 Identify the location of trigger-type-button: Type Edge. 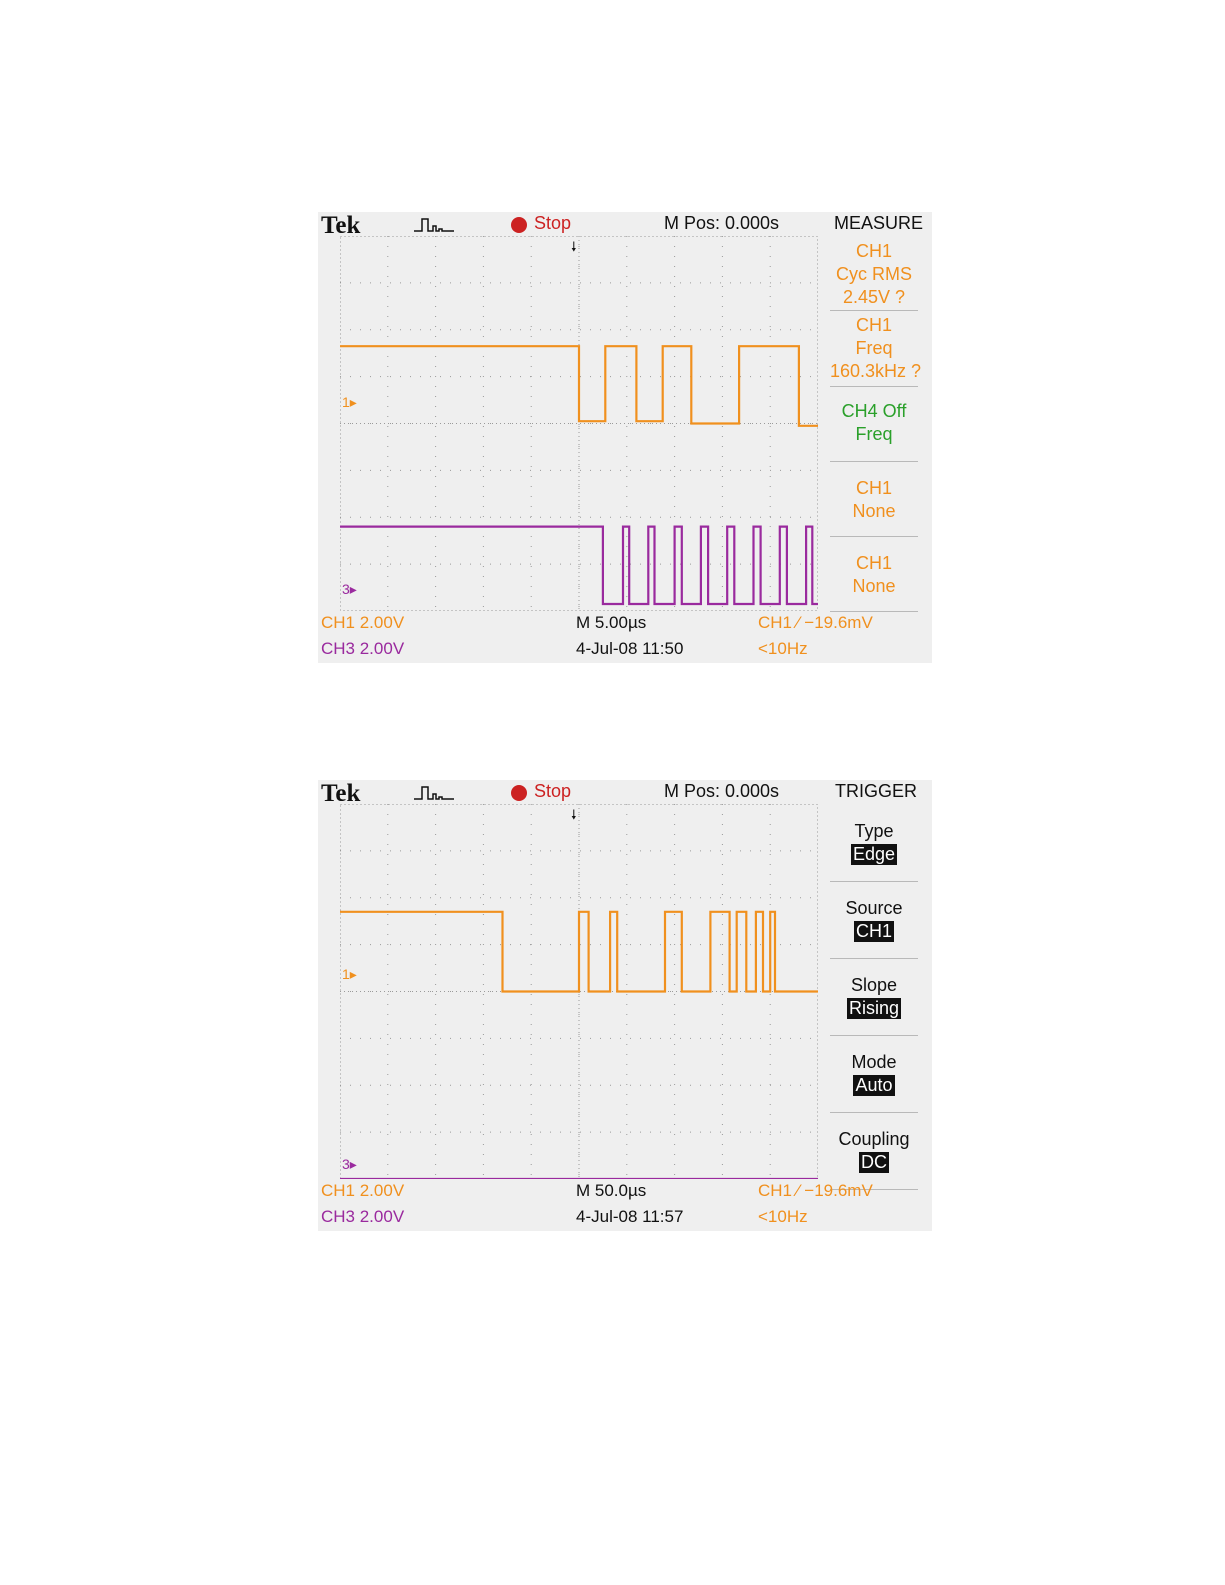
(874, 843).